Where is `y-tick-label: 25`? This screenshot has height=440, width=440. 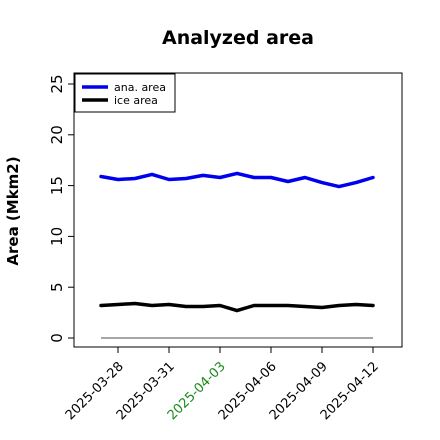
y-tick-label: 25 is located at coordinates (57, 83).